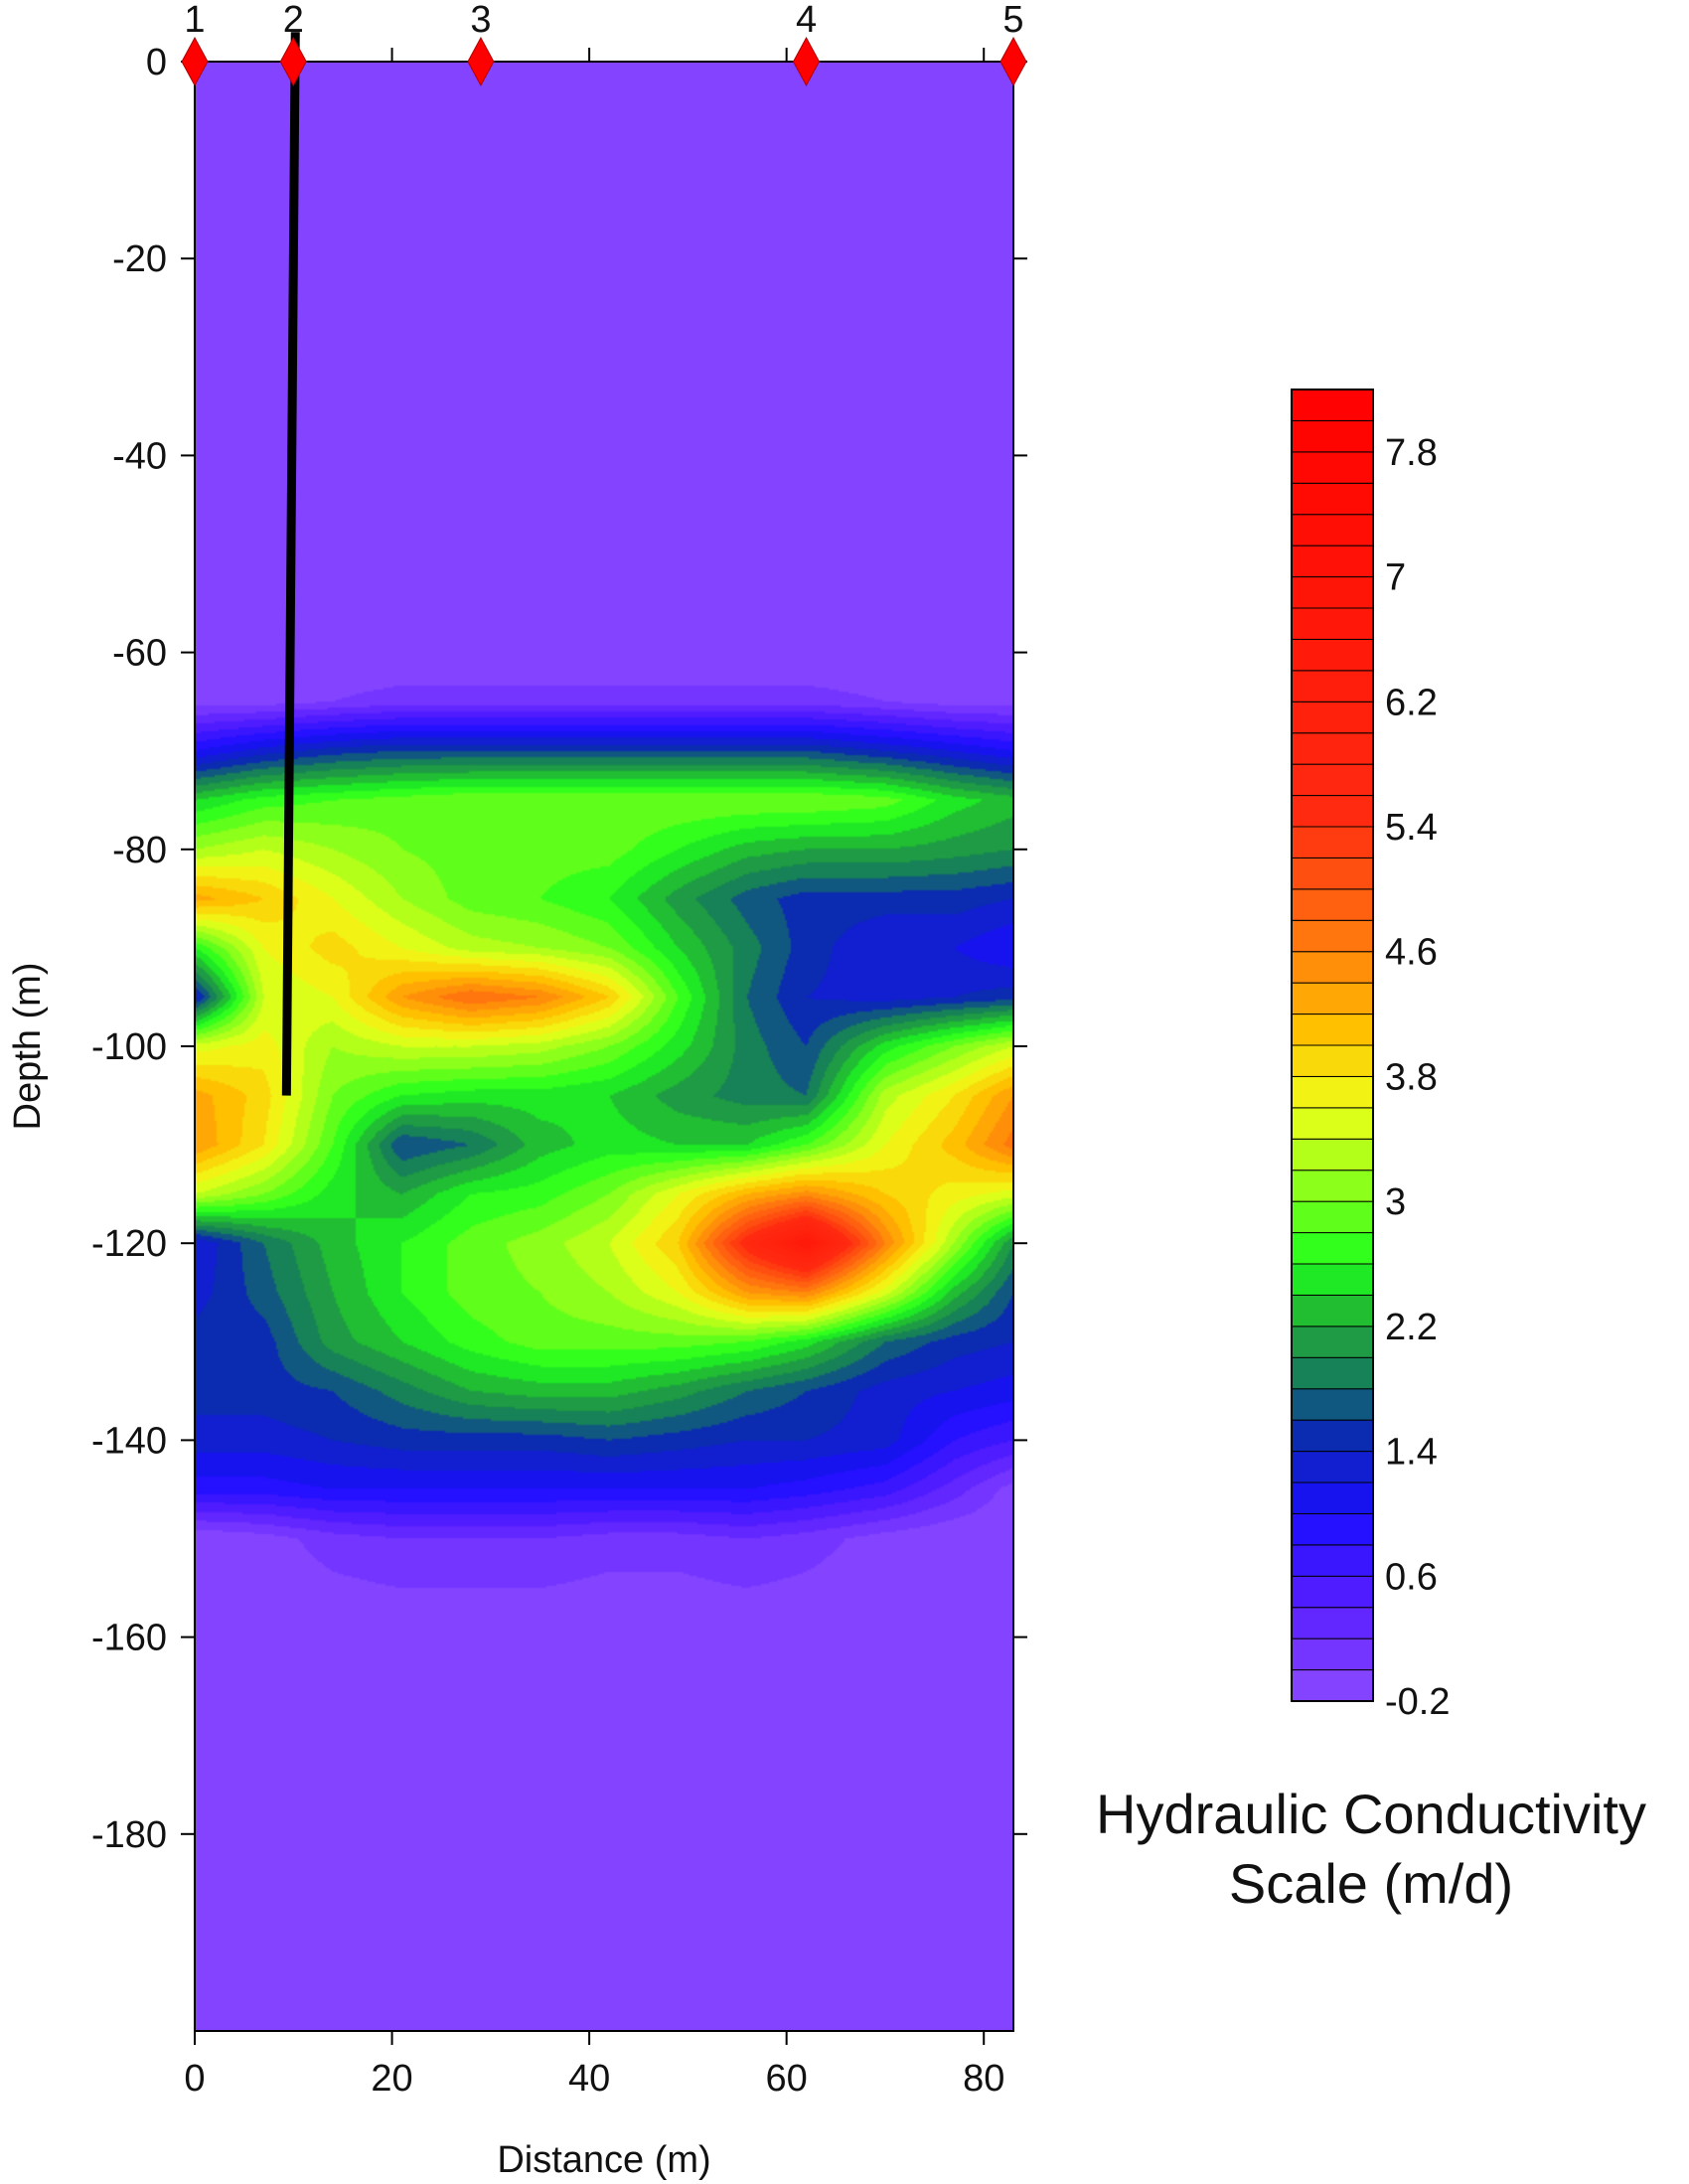 The width and height of the screenshot is (1689, 2184). I want to click on x-tick-label: 20, so click(391, 2079).